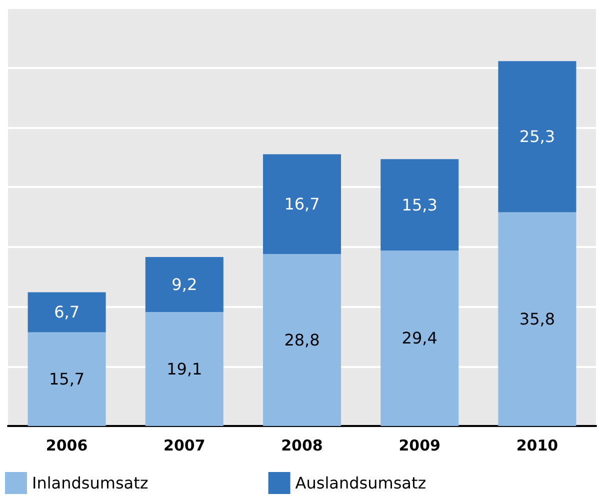 This screenshot has height=499, width=604. What do you see at coordinates (302, 445) in the screenshot?
I see `x-tick-label: 2008` at bounding box center [302, 445].